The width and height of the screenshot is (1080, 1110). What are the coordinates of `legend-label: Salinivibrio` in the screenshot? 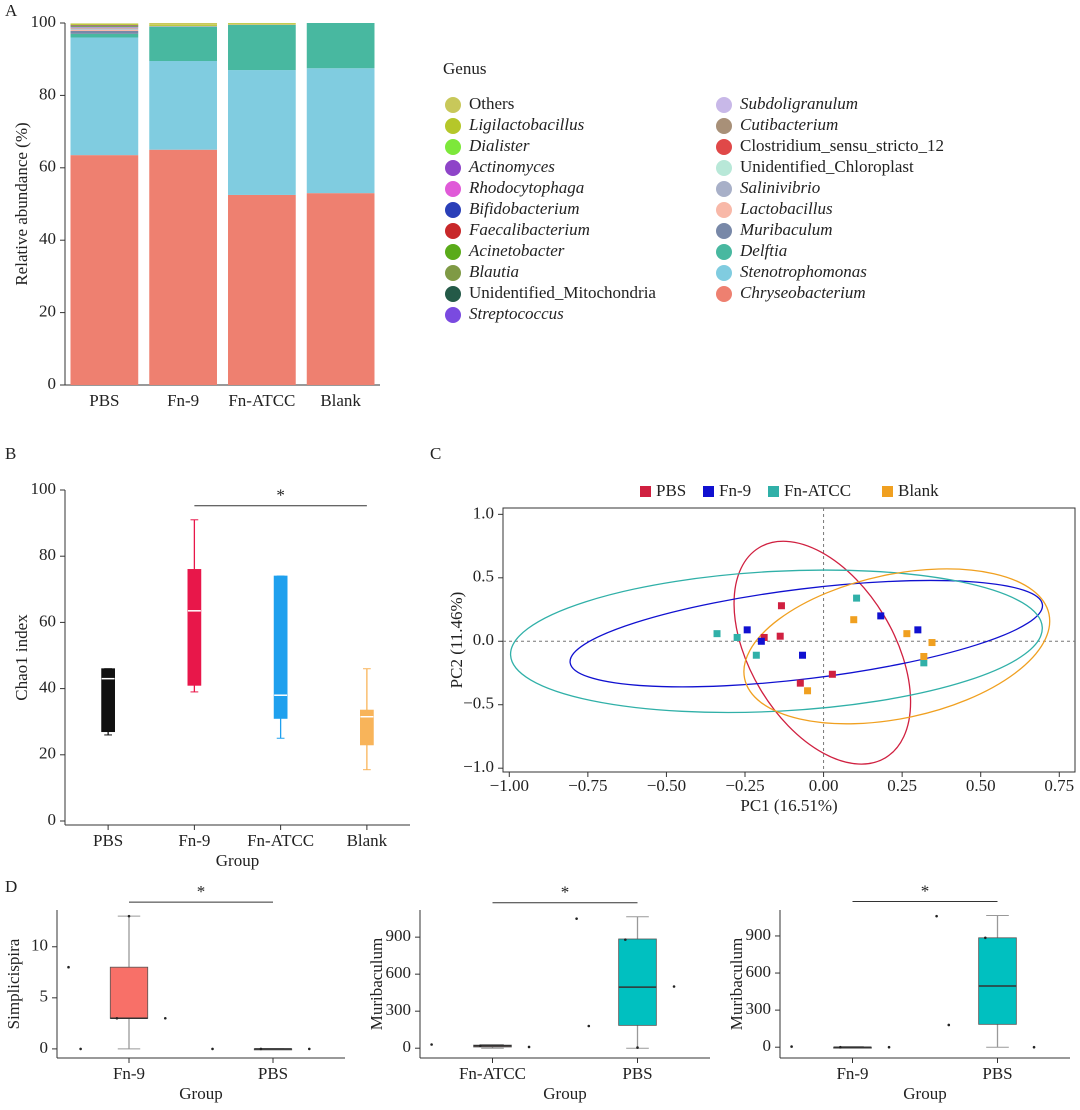 It's located at (780, 187).